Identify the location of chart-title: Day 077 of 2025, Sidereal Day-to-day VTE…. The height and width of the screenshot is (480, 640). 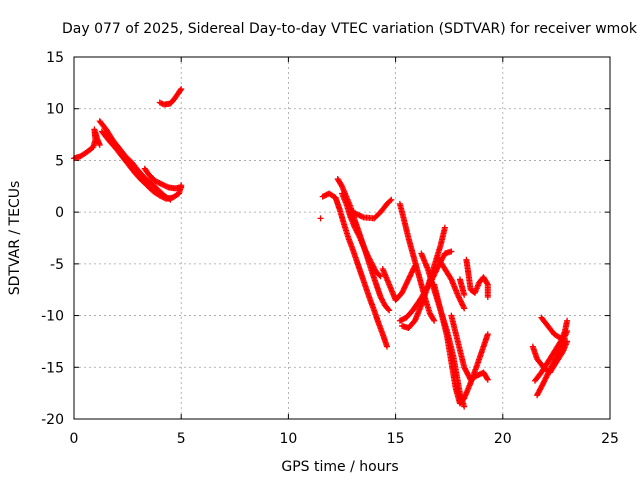
(350, 29).